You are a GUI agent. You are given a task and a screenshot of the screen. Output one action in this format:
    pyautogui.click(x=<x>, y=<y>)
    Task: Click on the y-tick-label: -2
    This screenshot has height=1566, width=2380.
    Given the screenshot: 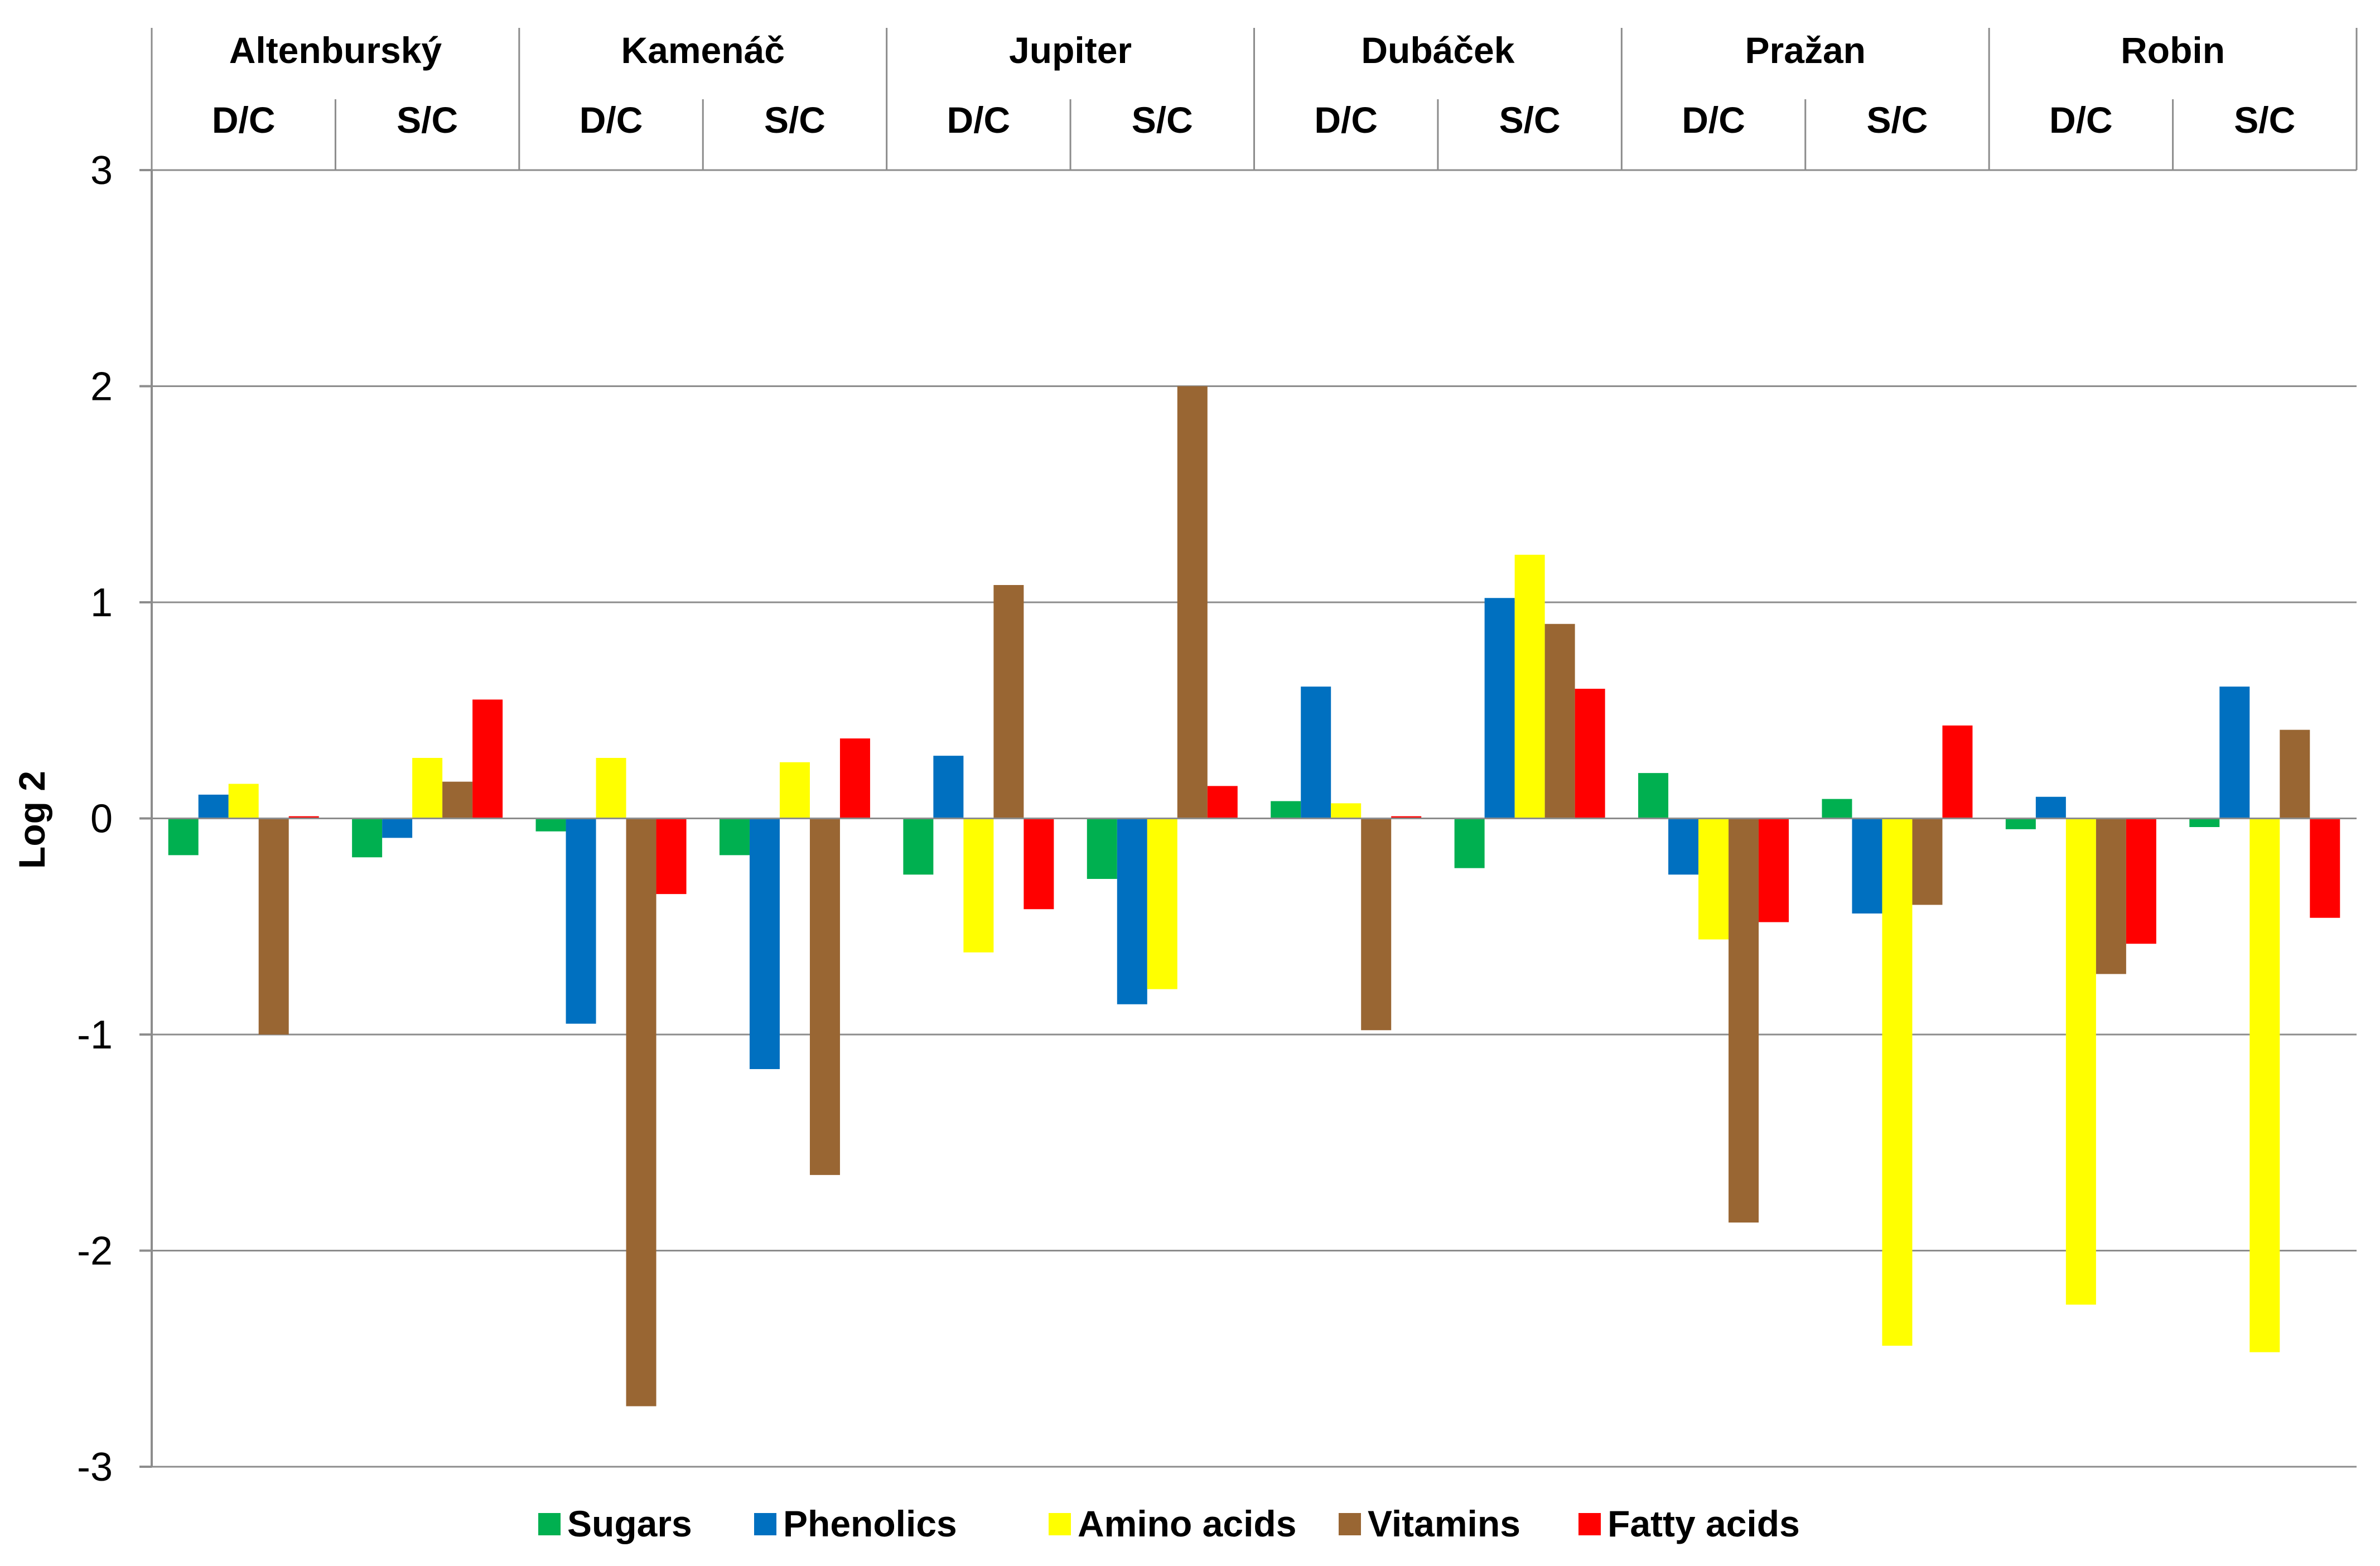 What is the action you would take?
    pyautogui.click(x=95, y=1251)
    